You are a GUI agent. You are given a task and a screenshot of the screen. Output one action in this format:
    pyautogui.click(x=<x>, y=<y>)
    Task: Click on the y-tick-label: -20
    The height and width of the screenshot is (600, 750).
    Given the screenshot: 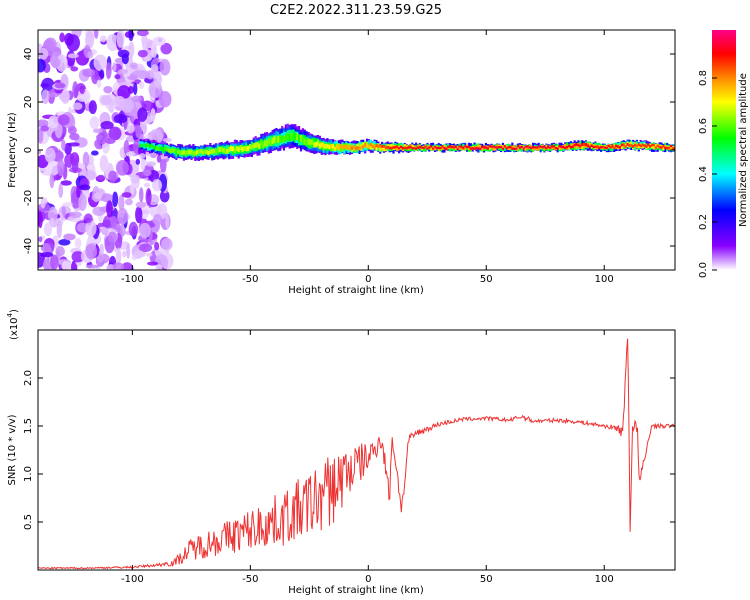 What is the action you would take?
    pyautogui.click(x=28, y=198)
    